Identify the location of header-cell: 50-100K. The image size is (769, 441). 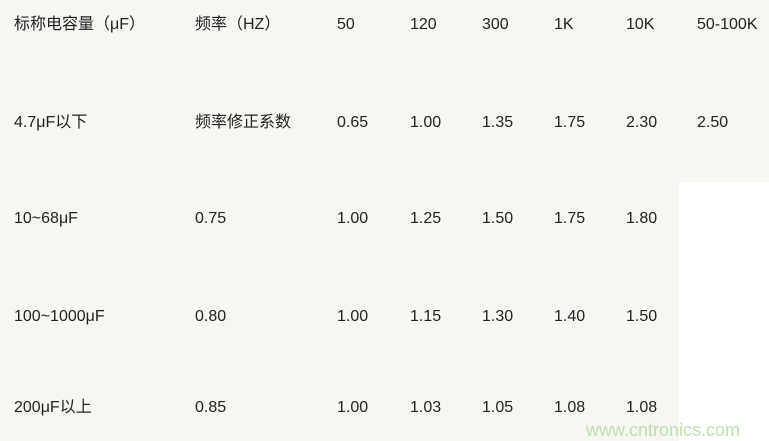
(727, 24).